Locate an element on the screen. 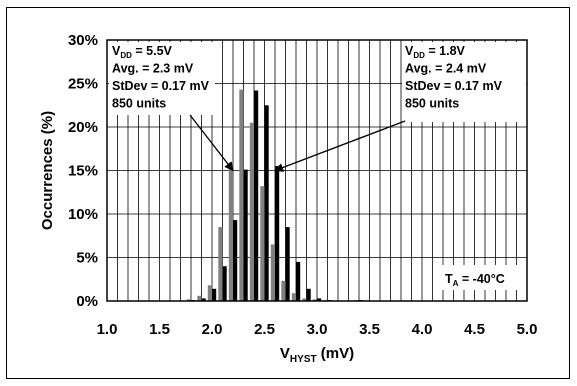  x-tick-label: 4.0 is located at coordinates (422, 329).